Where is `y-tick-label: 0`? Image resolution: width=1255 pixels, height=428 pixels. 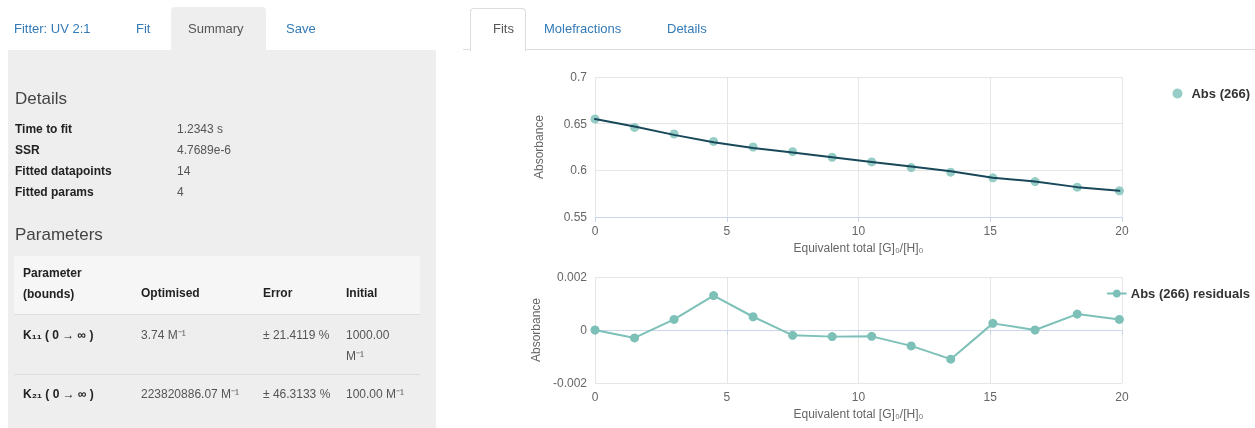 y-tick-label: 0 is located at coordinates (584, 330).